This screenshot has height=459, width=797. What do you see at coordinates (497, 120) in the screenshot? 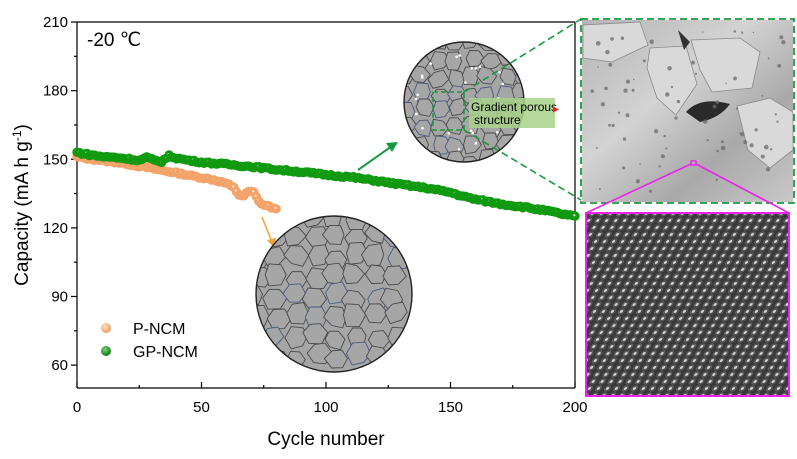
I see `porous-label-line2: structure` at bounding box center [497, 120].